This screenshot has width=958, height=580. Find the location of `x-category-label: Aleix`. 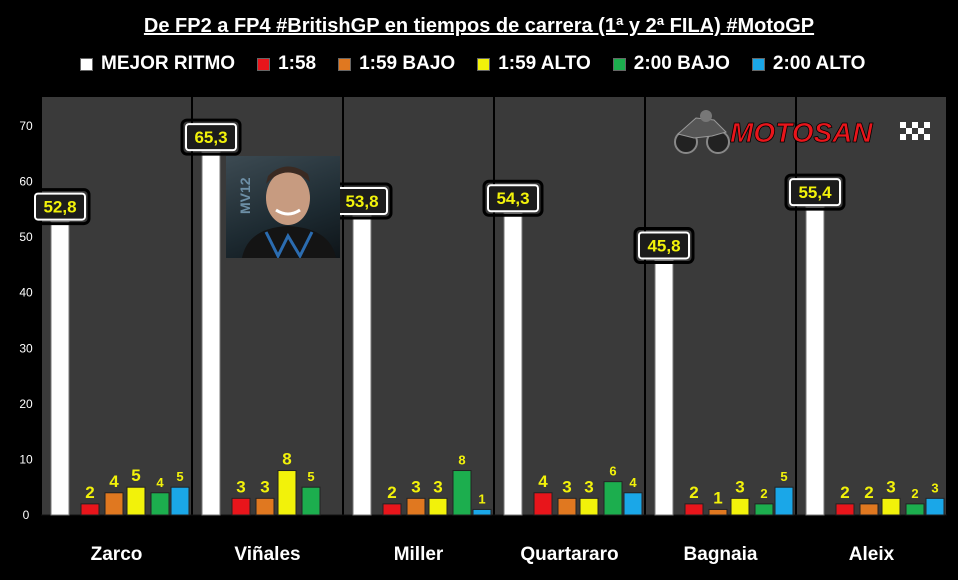

x-category-label: Aleix is located at coordinates (872, 554).